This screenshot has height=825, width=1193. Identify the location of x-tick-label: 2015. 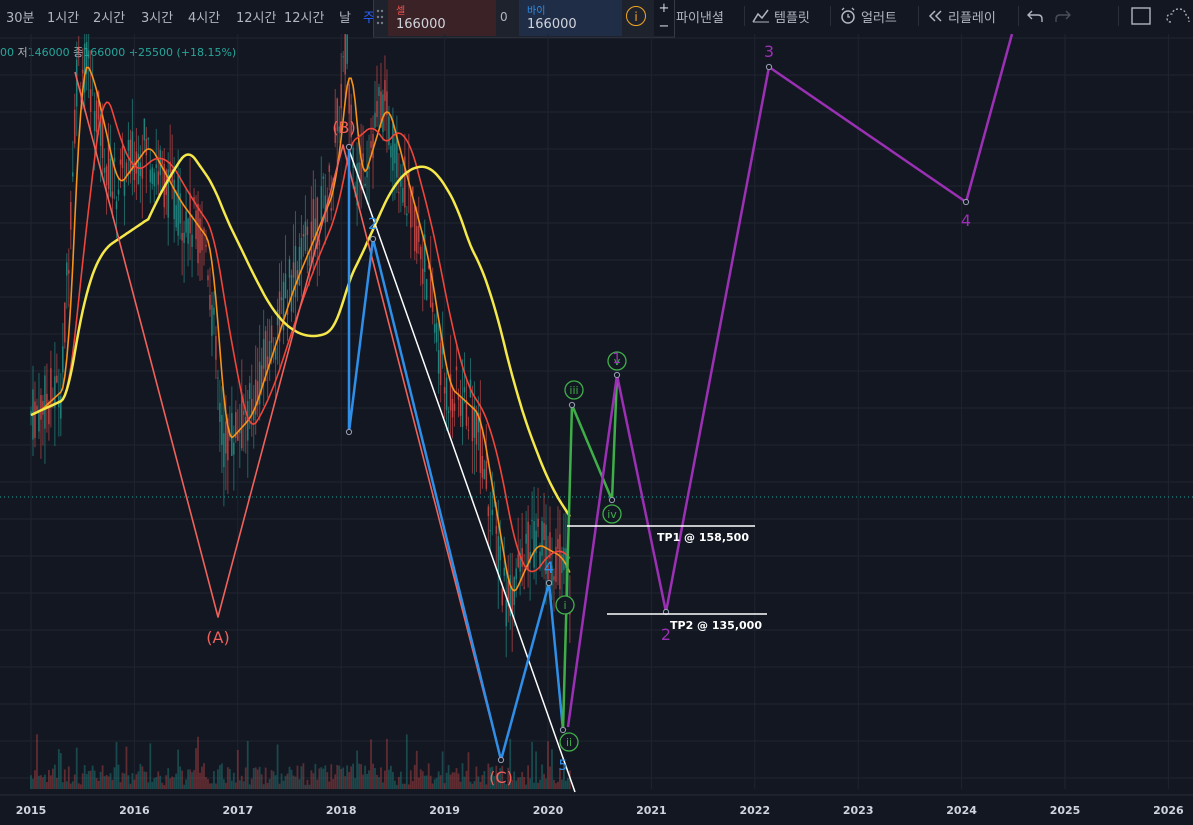
(31, 810).